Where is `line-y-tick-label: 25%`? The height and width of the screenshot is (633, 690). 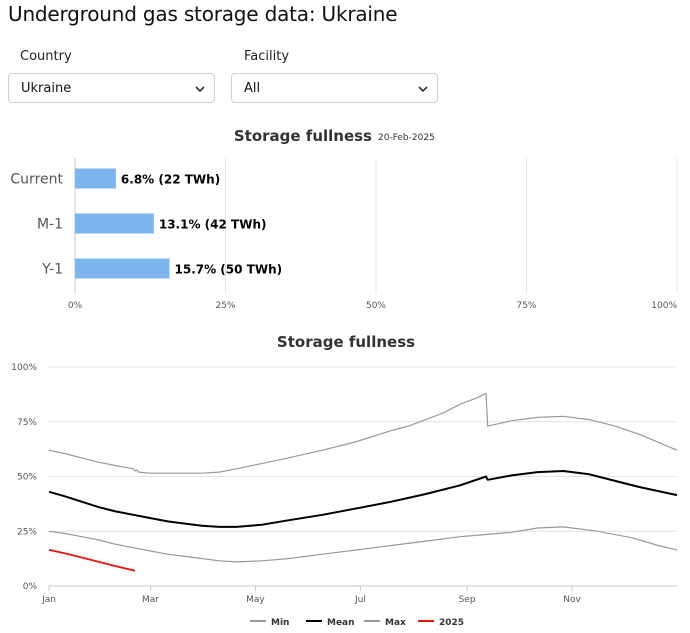
line-y-tick-label: 25% is located at coordinates (27, 532).